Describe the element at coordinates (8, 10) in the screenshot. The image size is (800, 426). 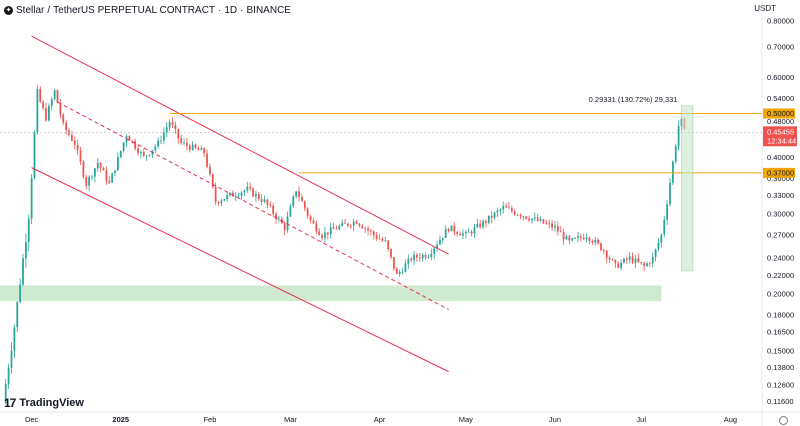
I see `stellar-logo-icon: ✦` at that location.